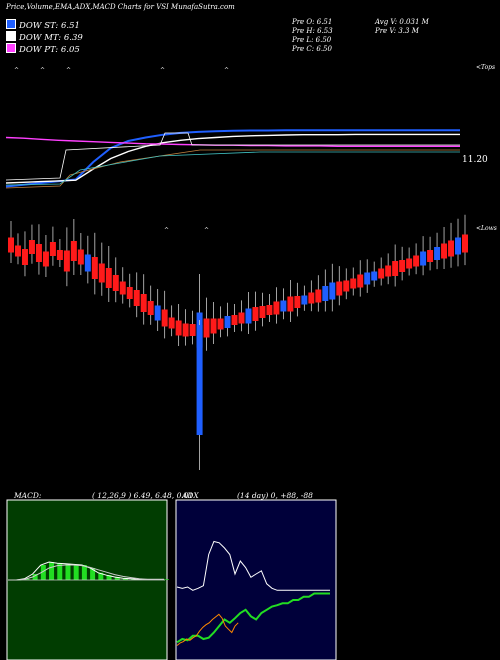 The image size is (500, 660). What do you see at coordinates (143, 495) in the screenshot?
I see `macd-params: ( 12,26,9 ) 6.49, 6.48, 0.01` at bounding box center [143, 495].